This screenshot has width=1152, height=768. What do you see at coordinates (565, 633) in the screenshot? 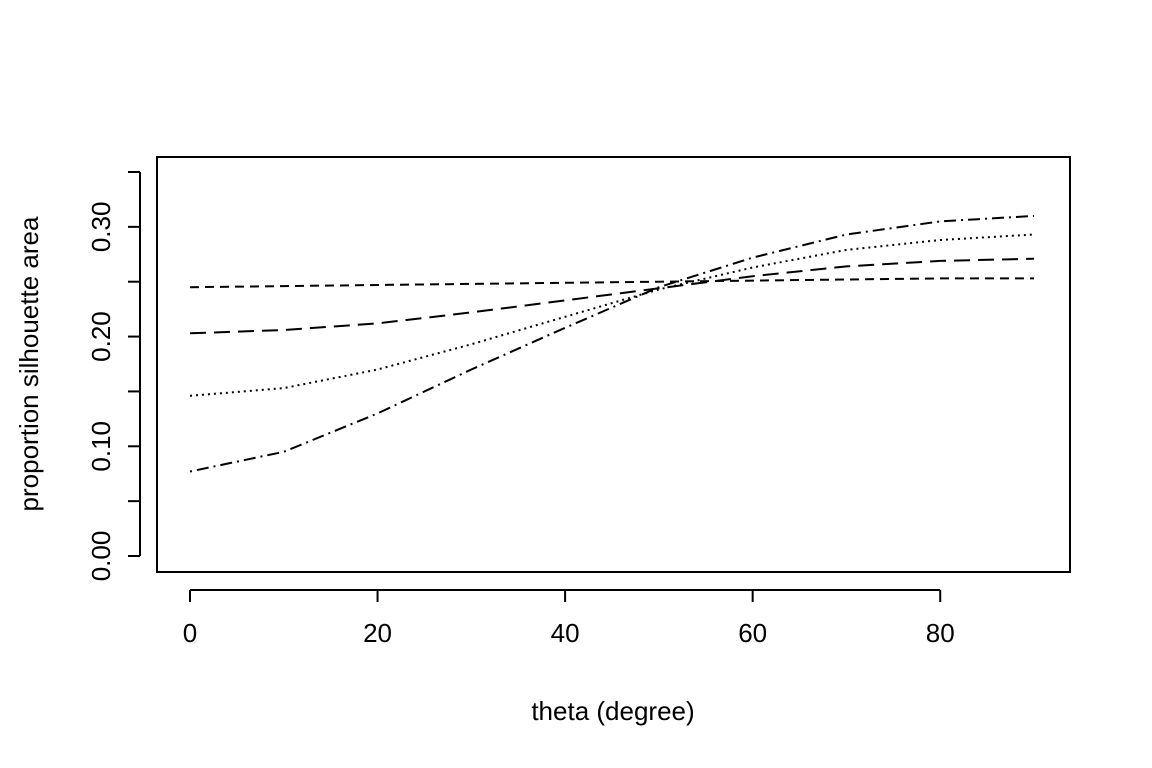
I see `x-tick-label: 40` at bounding box center [565, 633].